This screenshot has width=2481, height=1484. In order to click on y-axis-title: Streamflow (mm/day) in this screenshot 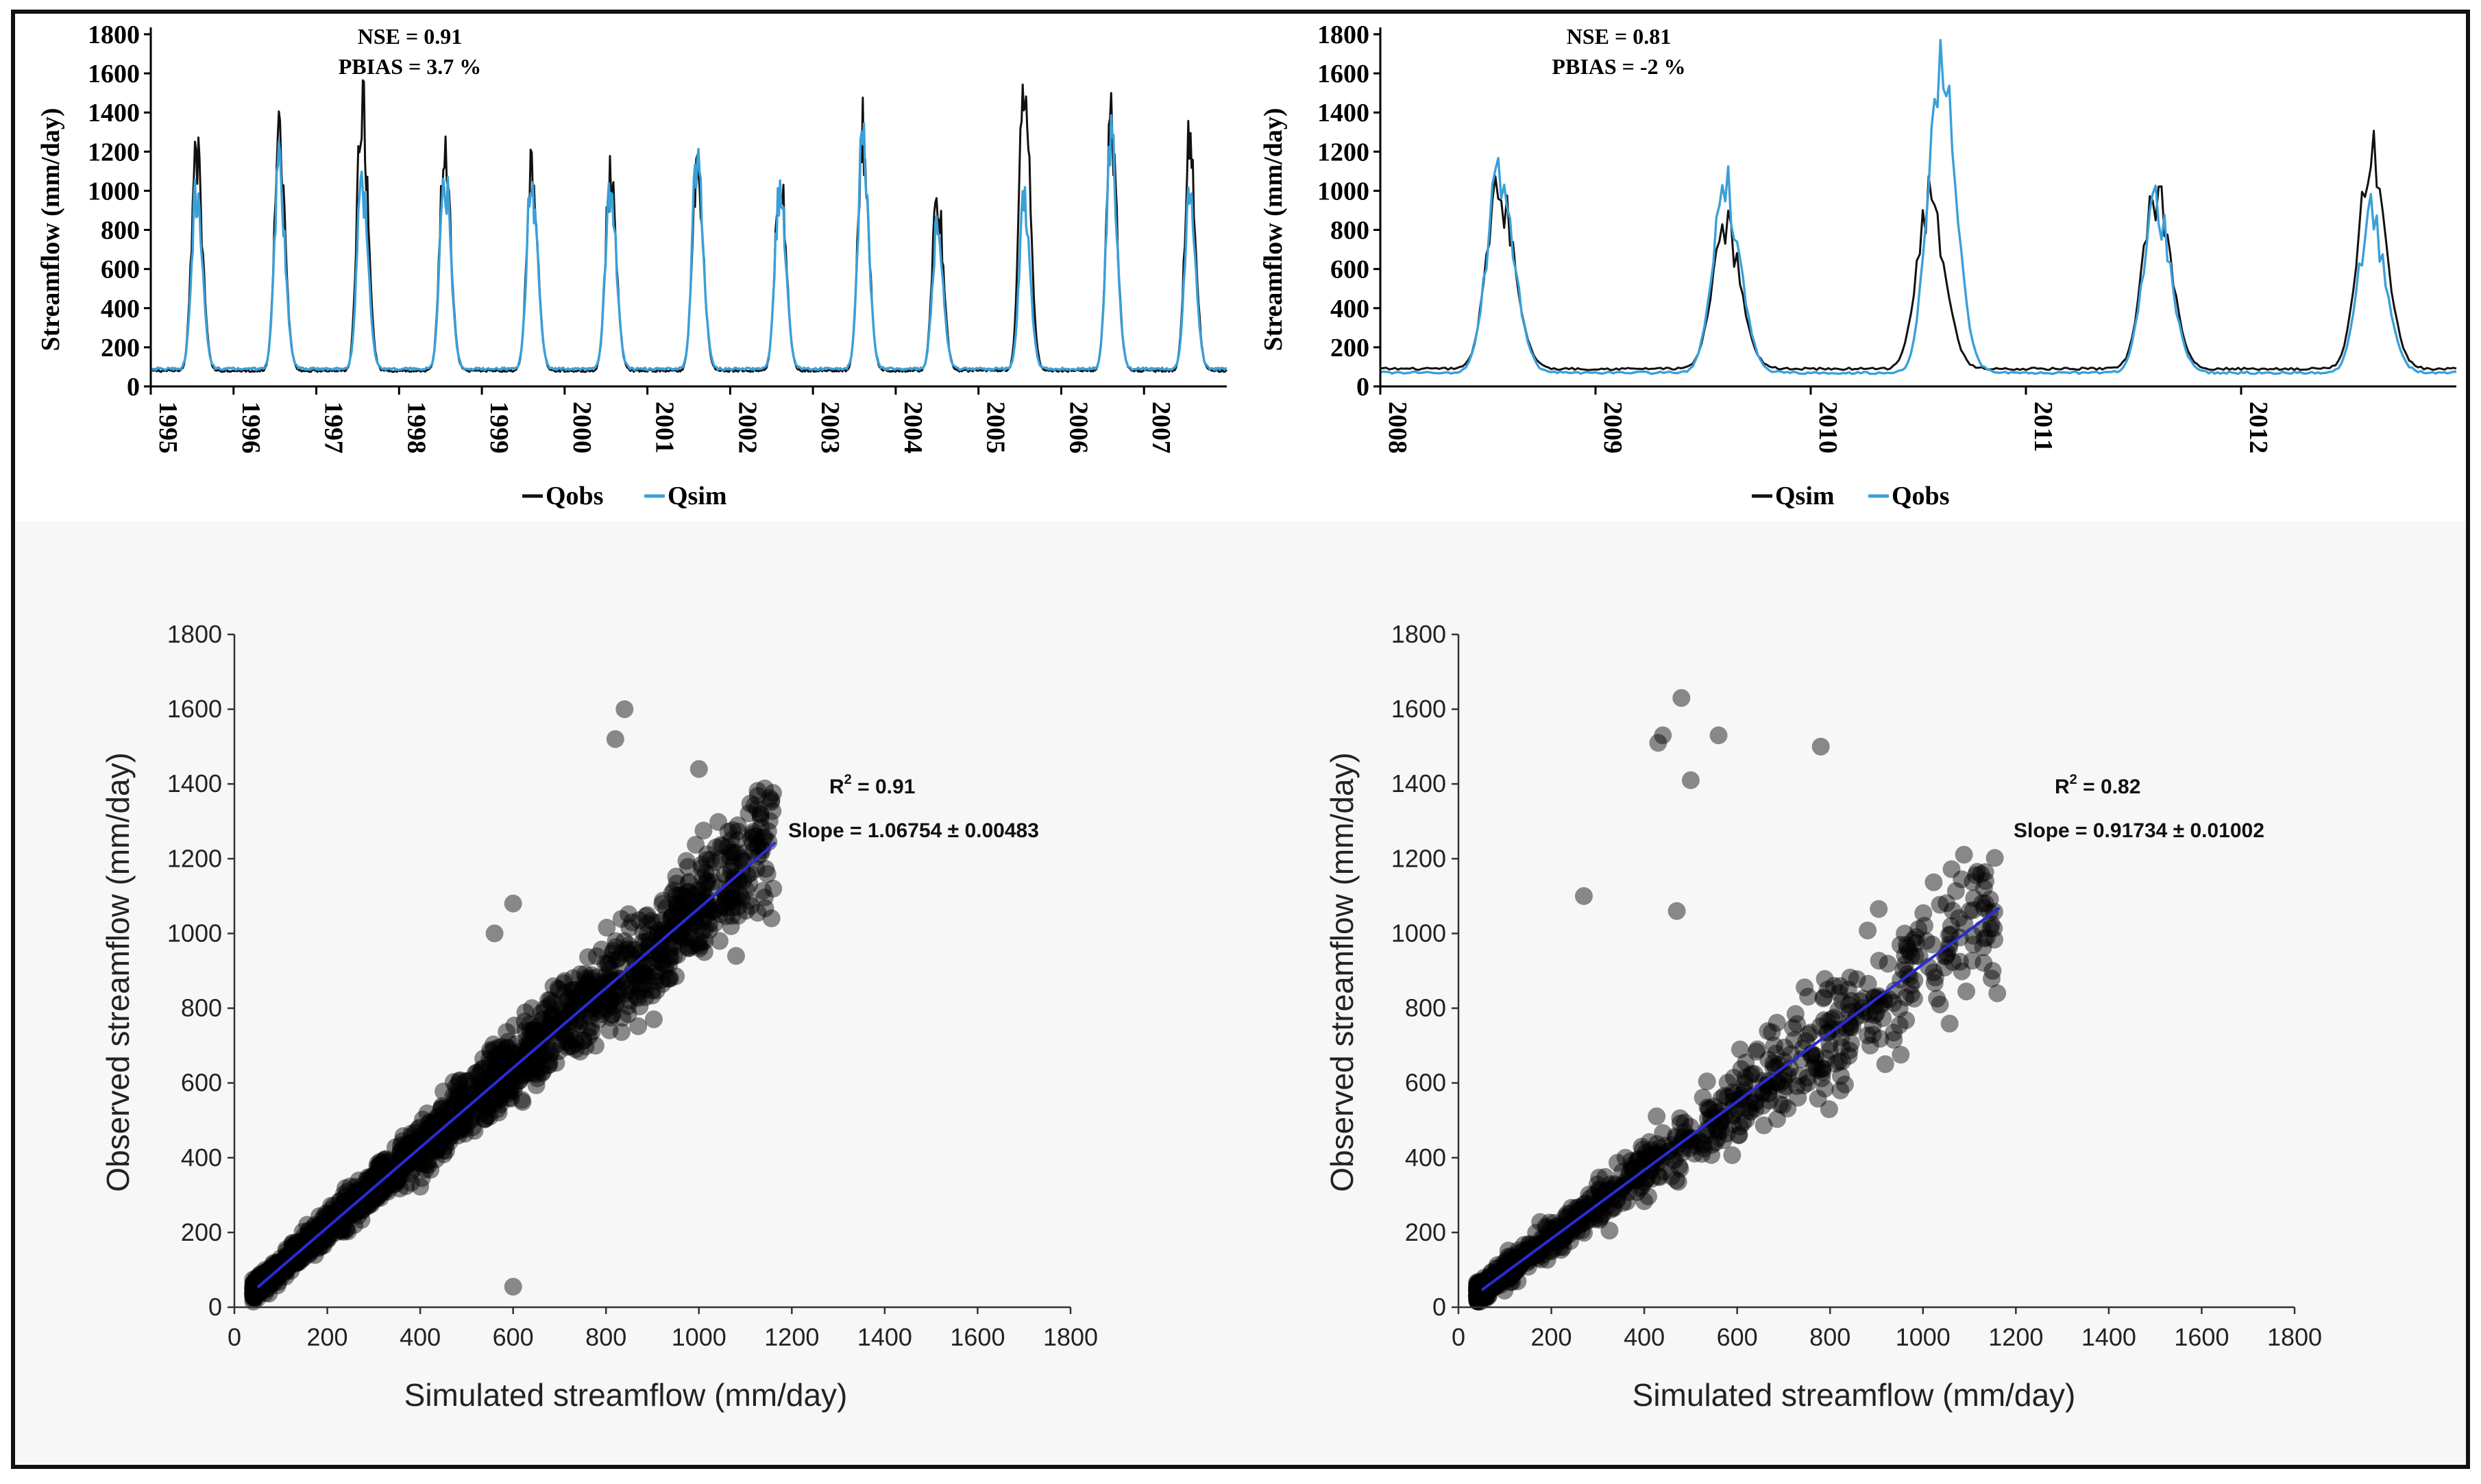, I will do `click(1273, 229)`.